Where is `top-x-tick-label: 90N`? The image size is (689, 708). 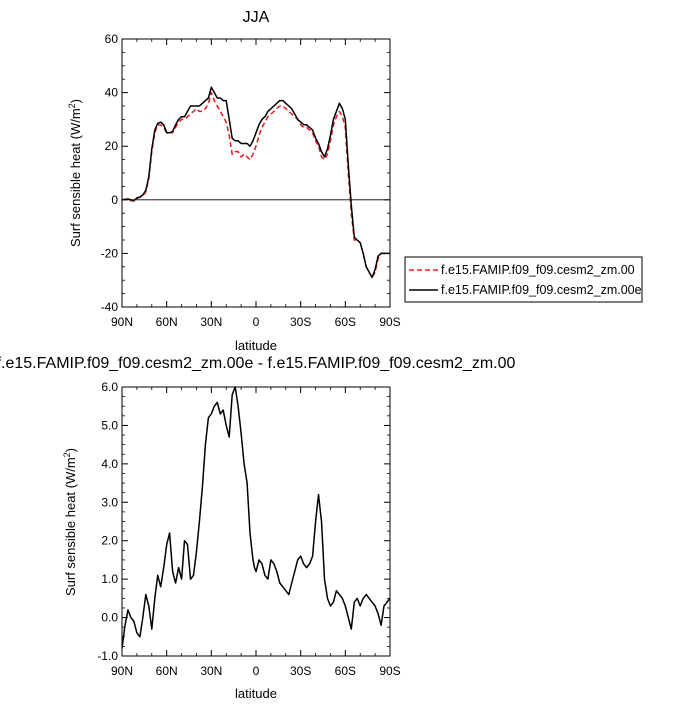
top-x-tick-label: 90N is located at coordinates (122, 322).